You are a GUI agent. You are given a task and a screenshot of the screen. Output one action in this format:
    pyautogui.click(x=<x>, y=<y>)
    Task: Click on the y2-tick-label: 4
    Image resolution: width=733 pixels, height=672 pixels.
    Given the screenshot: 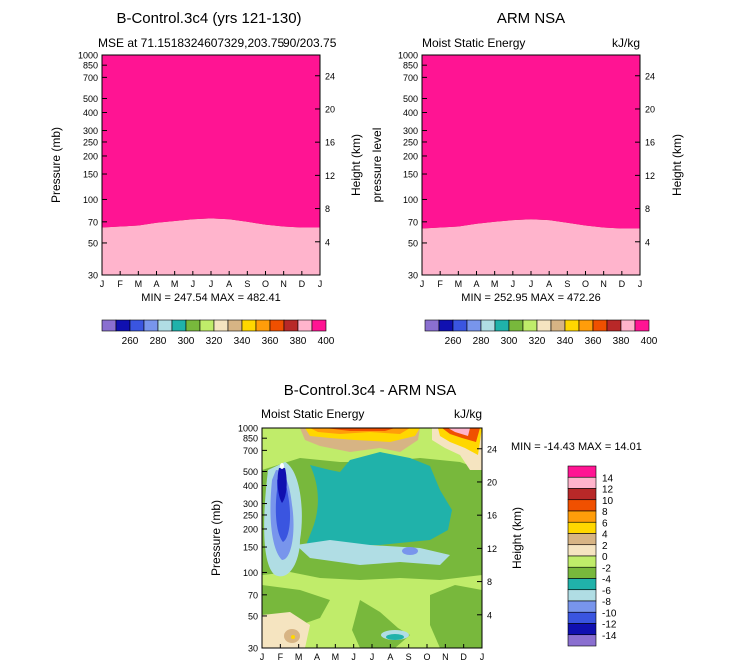 What is the action you would take?
    pyautogui.click(x=327, y=242)
    